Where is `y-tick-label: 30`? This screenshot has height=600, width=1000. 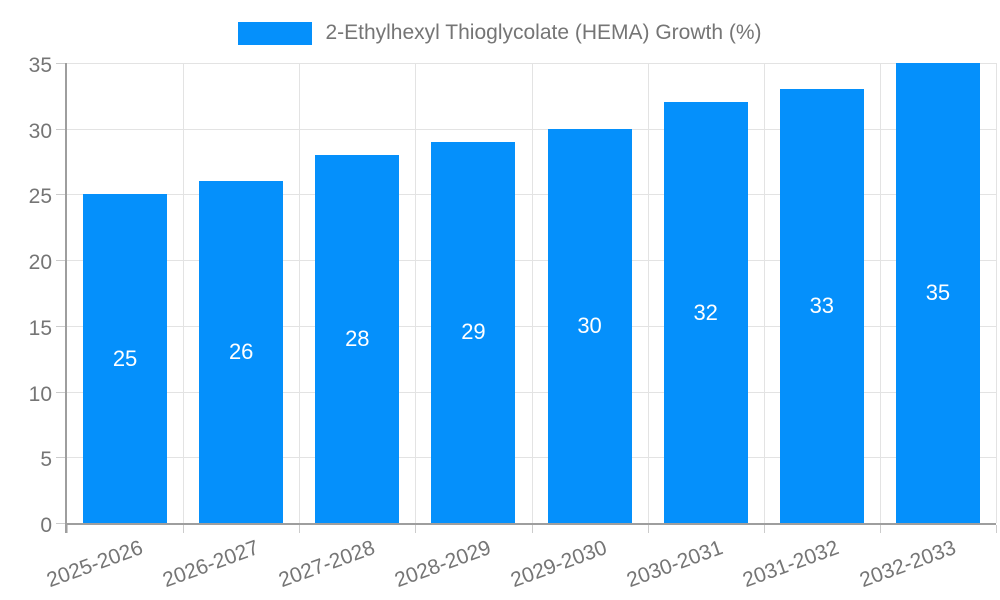
y-tick-label: 30 is located at coordinates (40, 131).